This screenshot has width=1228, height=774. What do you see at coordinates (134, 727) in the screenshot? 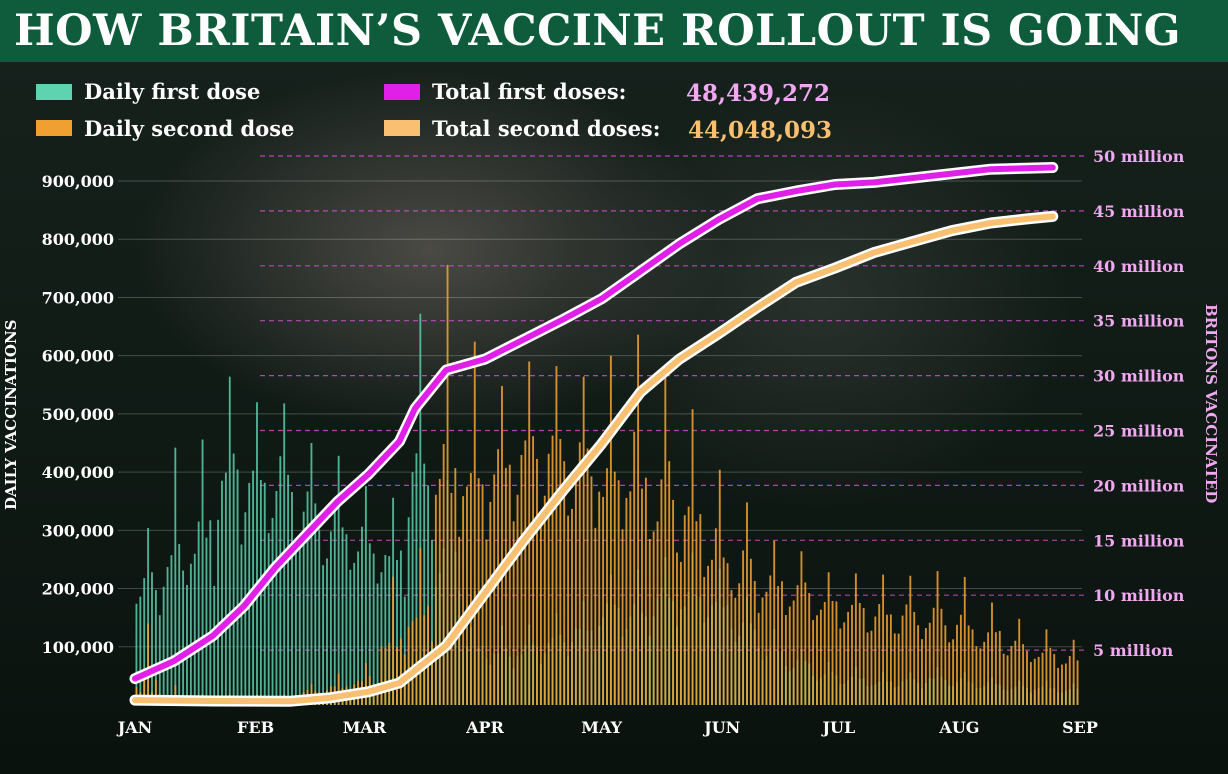
I see `x-tick-label: JAN` at bounding box center [134, 727].